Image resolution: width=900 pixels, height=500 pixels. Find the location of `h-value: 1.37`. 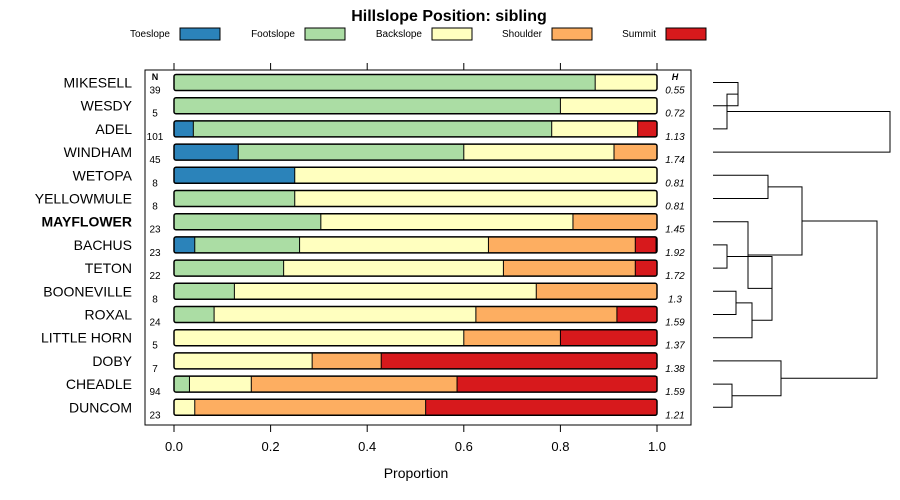

h-value: 1.37 is located at coordinates (675, 346).